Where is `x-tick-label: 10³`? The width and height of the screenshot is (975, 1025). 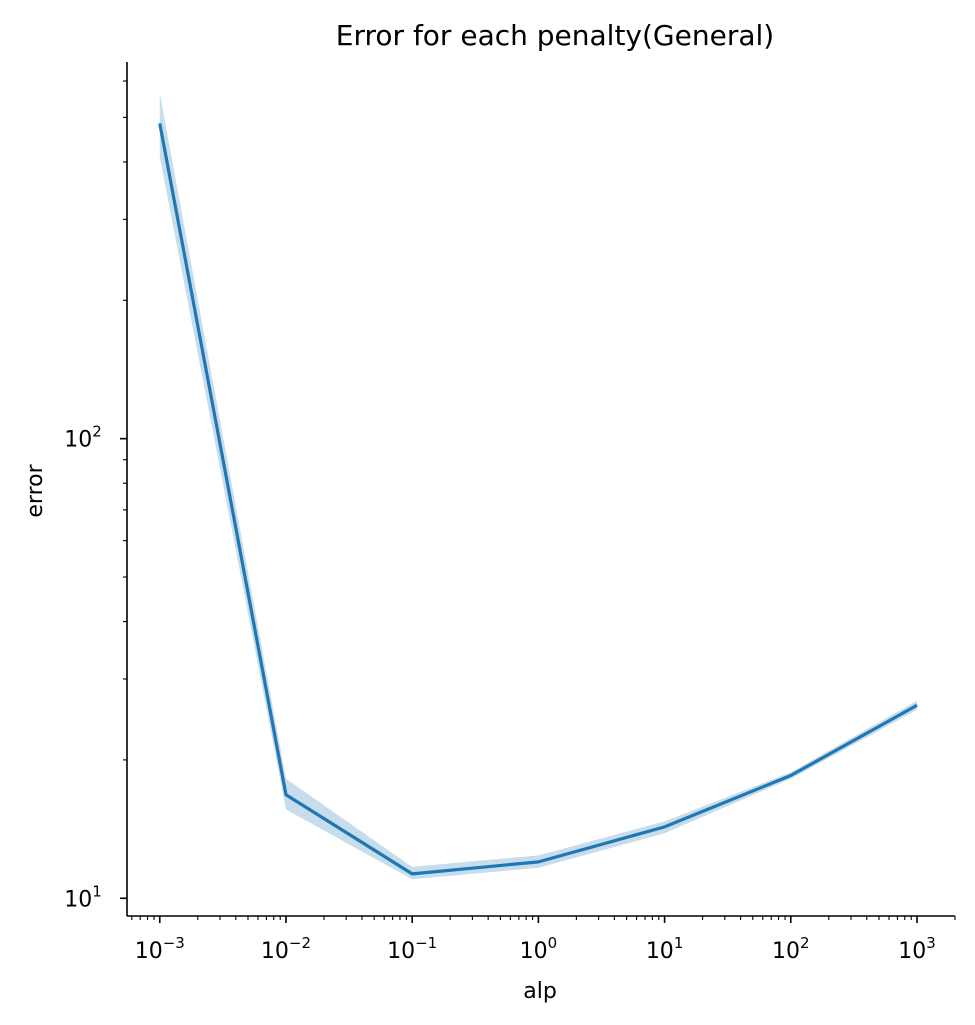 x-tick-label: 10³ is located at coordinates (917, 949).